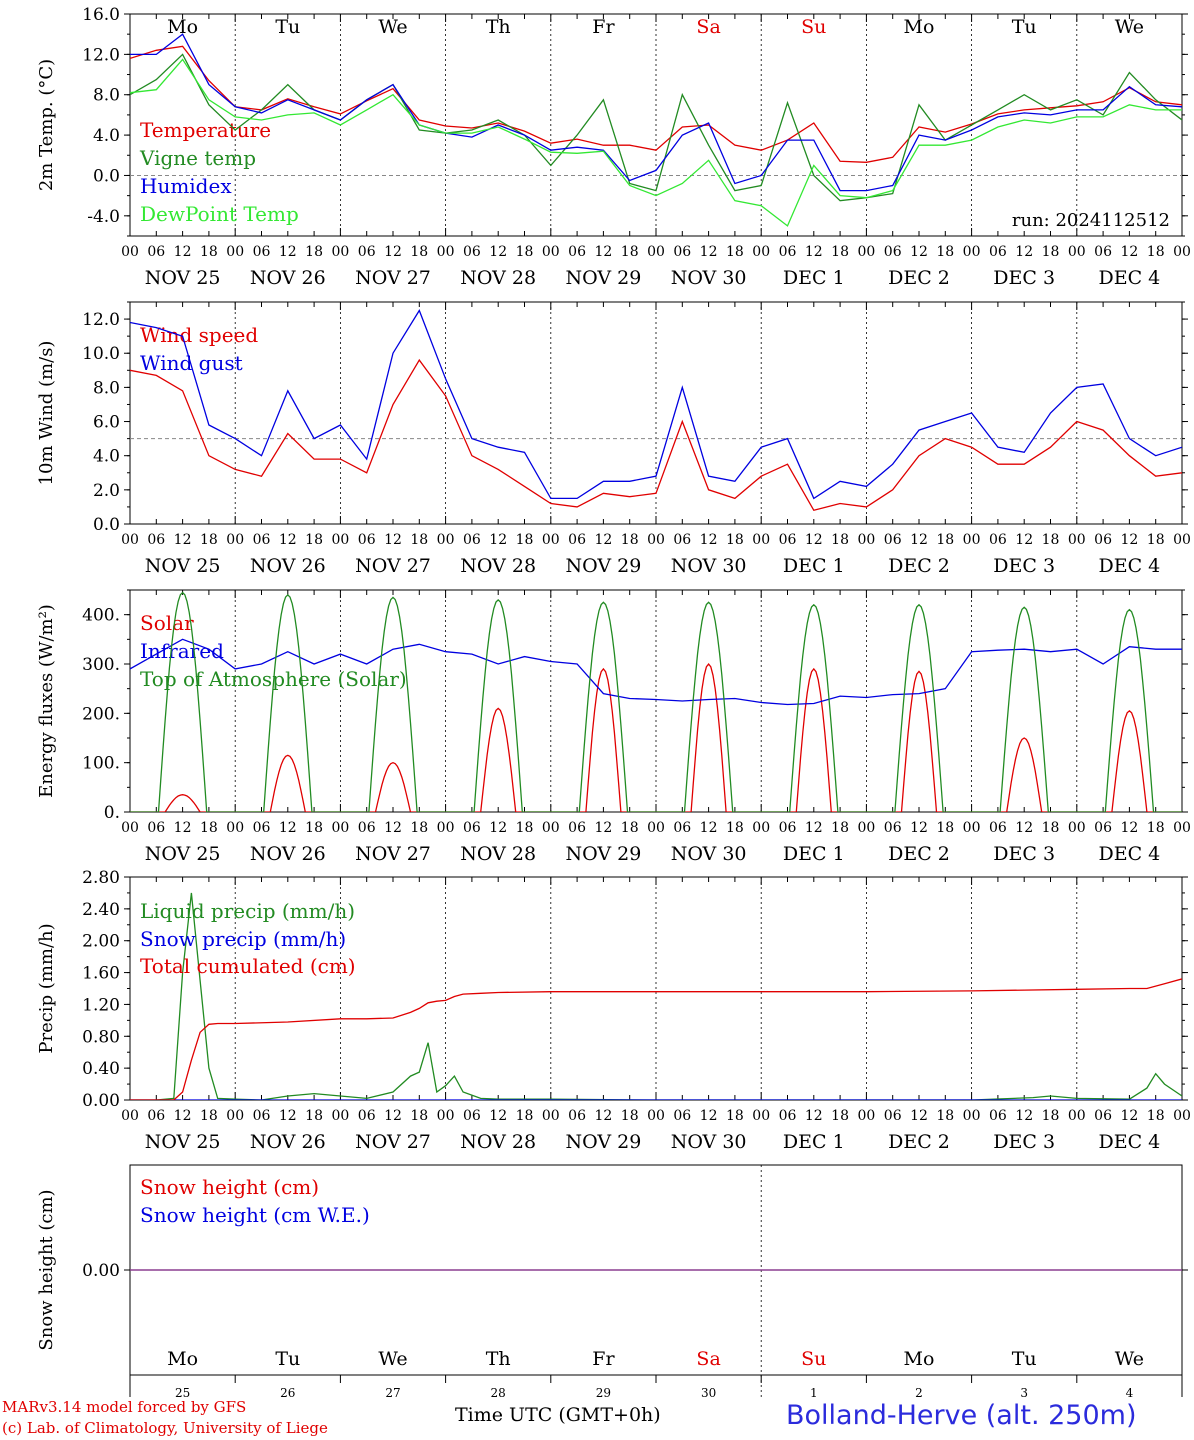 The image size is (1194, 1440). Describe the element at coordinates (248, 966) in the screenshot. I see `legend-entry: Total cumulated (cm)` at that location.